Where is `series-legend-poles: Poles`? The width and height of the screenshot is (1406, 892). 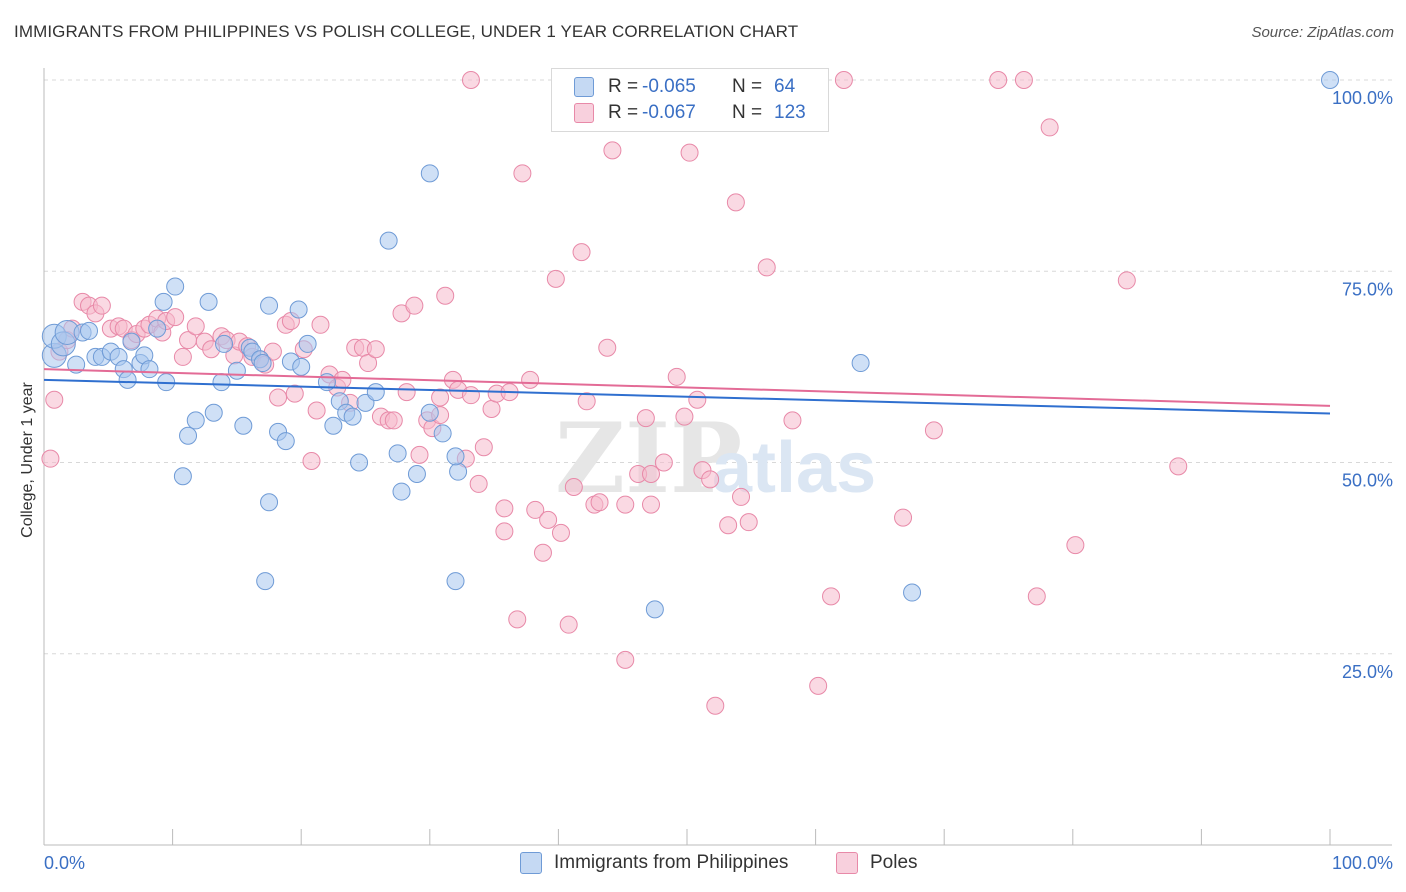 series-legend-poles: Poles is located at coordinates (877, 863).